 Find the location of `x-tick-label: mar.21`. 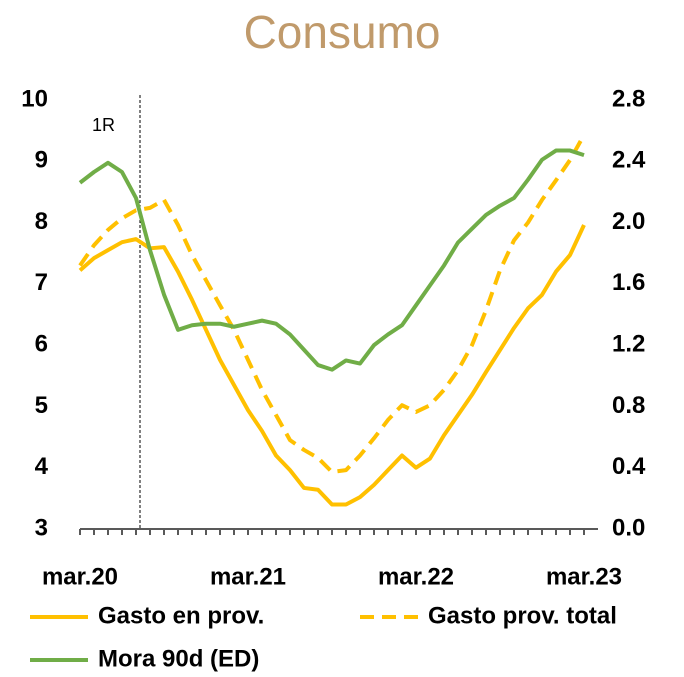

x-tick-label: mar.21 is located at coordinates (248, 576).